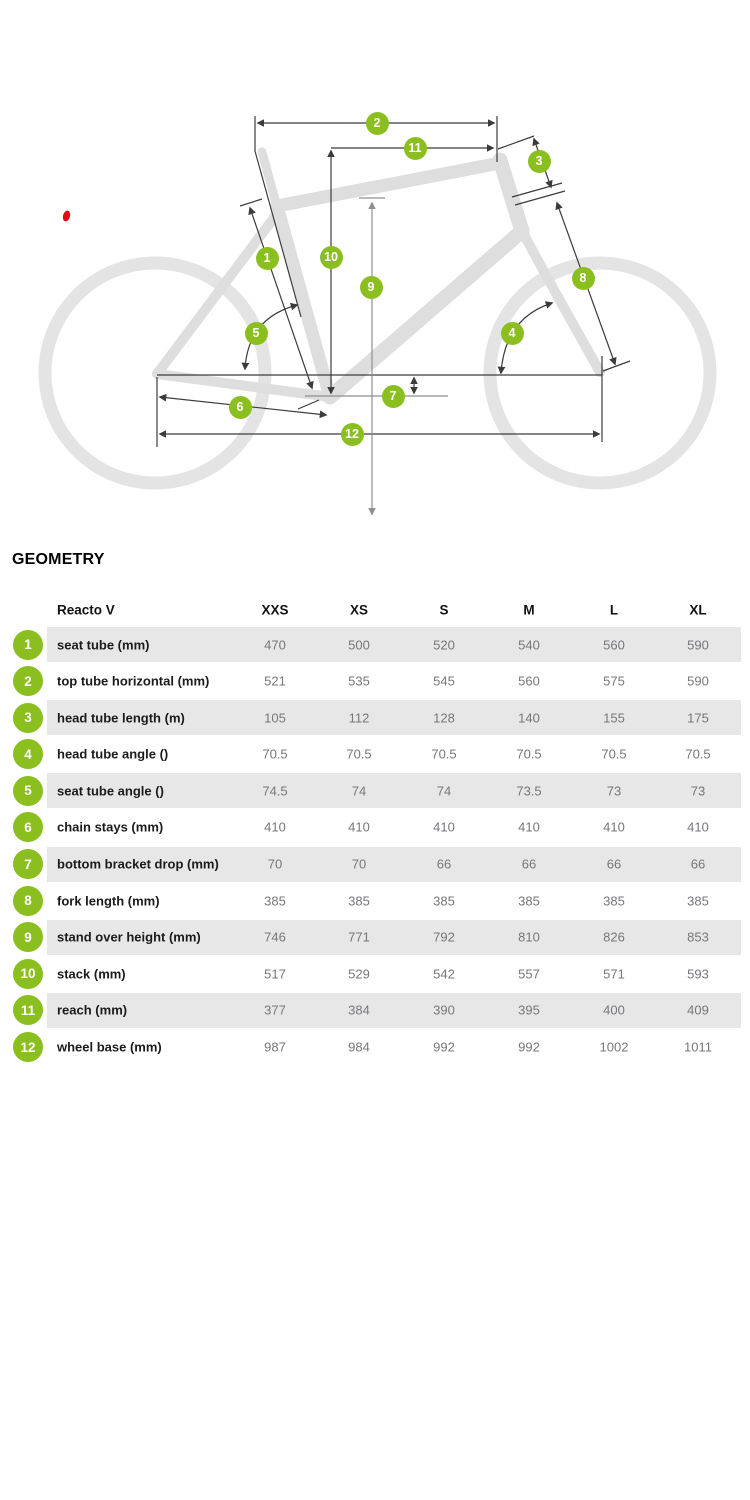  Describe the element at coordinates (698, 1010) in the screenshot. I see `cell-value: 409` at that location.